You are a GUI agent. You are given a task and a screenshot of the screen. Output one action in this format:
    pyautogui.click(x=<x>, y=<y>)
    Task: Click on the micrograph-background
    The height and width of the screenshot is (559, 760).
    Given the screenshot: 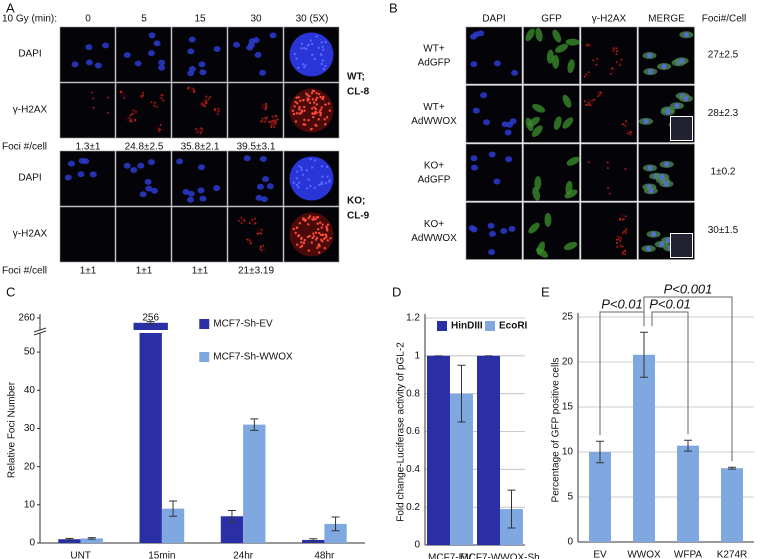 What is the action you would take?
    pyautogui.click(x=609, y=231)
    